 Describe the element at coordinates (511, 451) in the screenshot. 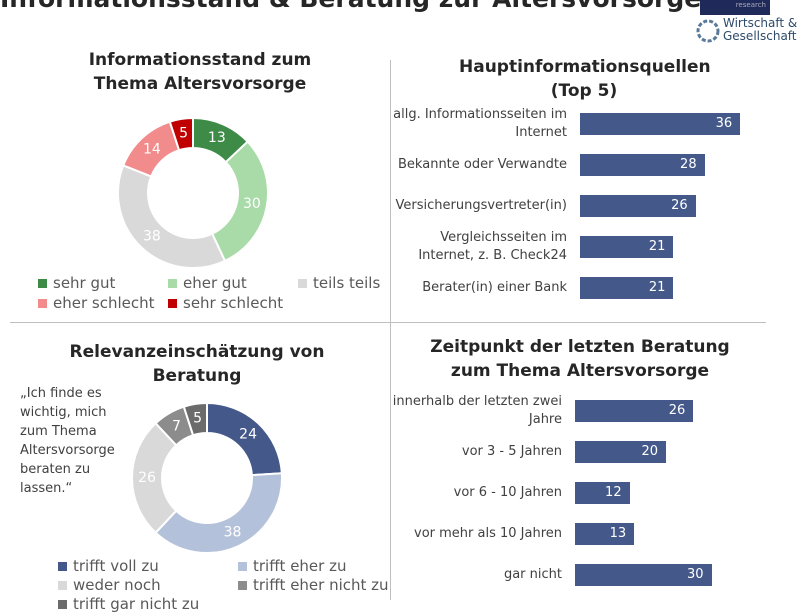

I see `category-label: vor 3 - 5 Jahren` at that location.